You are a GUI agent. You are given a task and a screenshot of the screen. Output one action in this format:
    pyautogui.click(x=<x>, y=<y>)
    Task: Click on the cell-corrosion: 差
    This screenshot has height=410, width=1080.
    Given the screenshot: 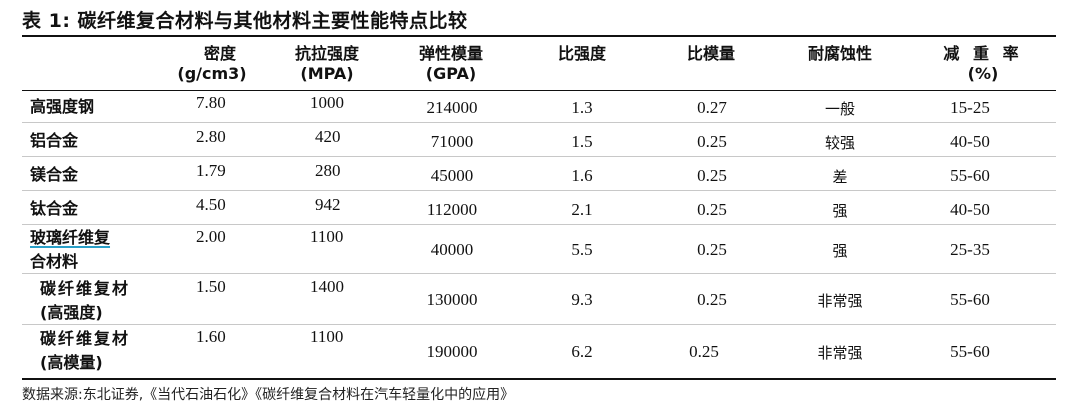 What is the action you would take?
    pyautogui.click(x=840, y=177)
    